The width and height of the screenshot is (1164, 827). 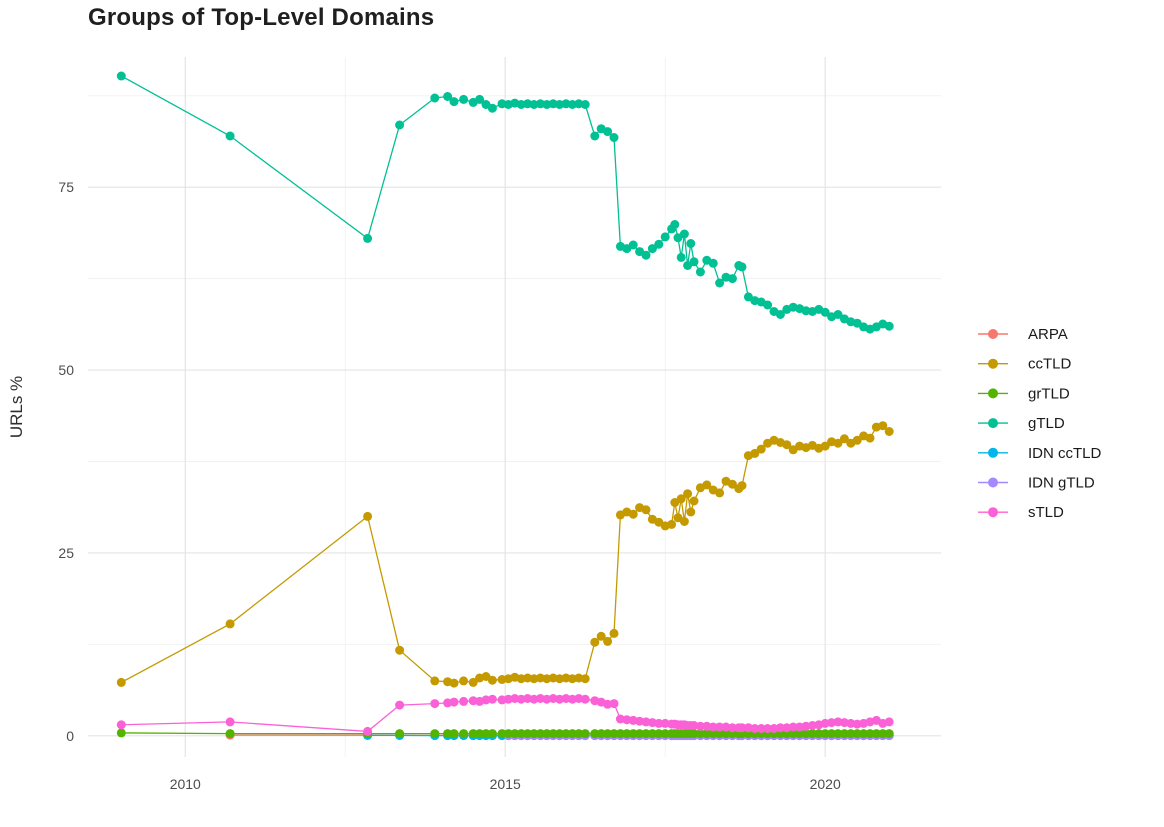 What do you see at coordinates (1021, 512) in the screenshot?
I see `legend-item-stld: sTLD` at bounding box center [1021, 512].